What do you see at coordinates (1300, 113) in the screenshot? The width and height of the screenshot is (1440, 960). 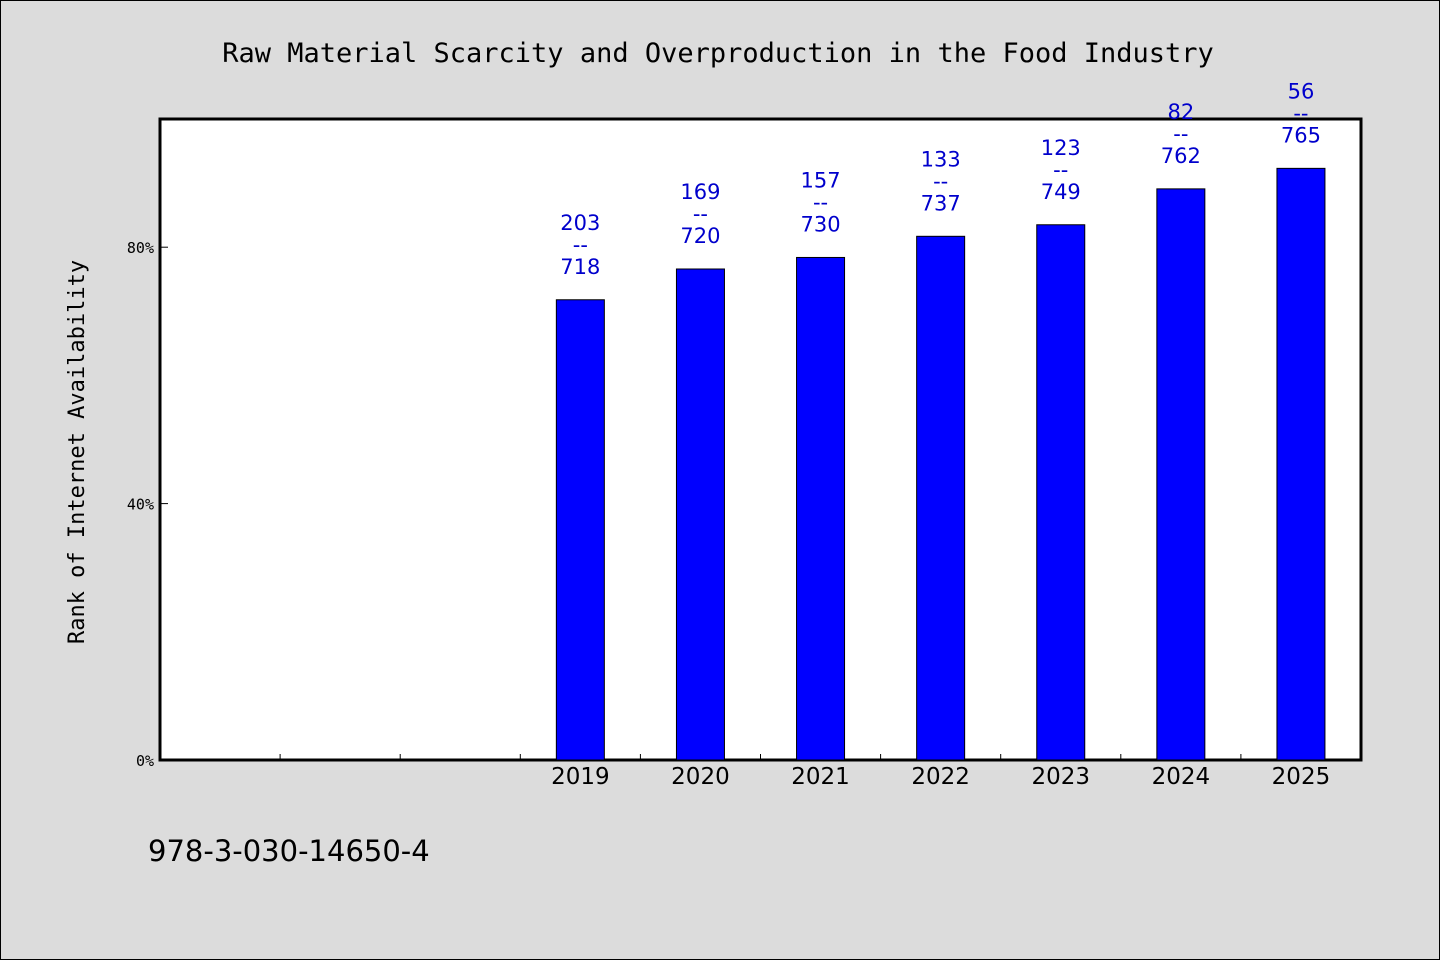 I see `data-label-2025: --` at bounding box center [1300, 113].